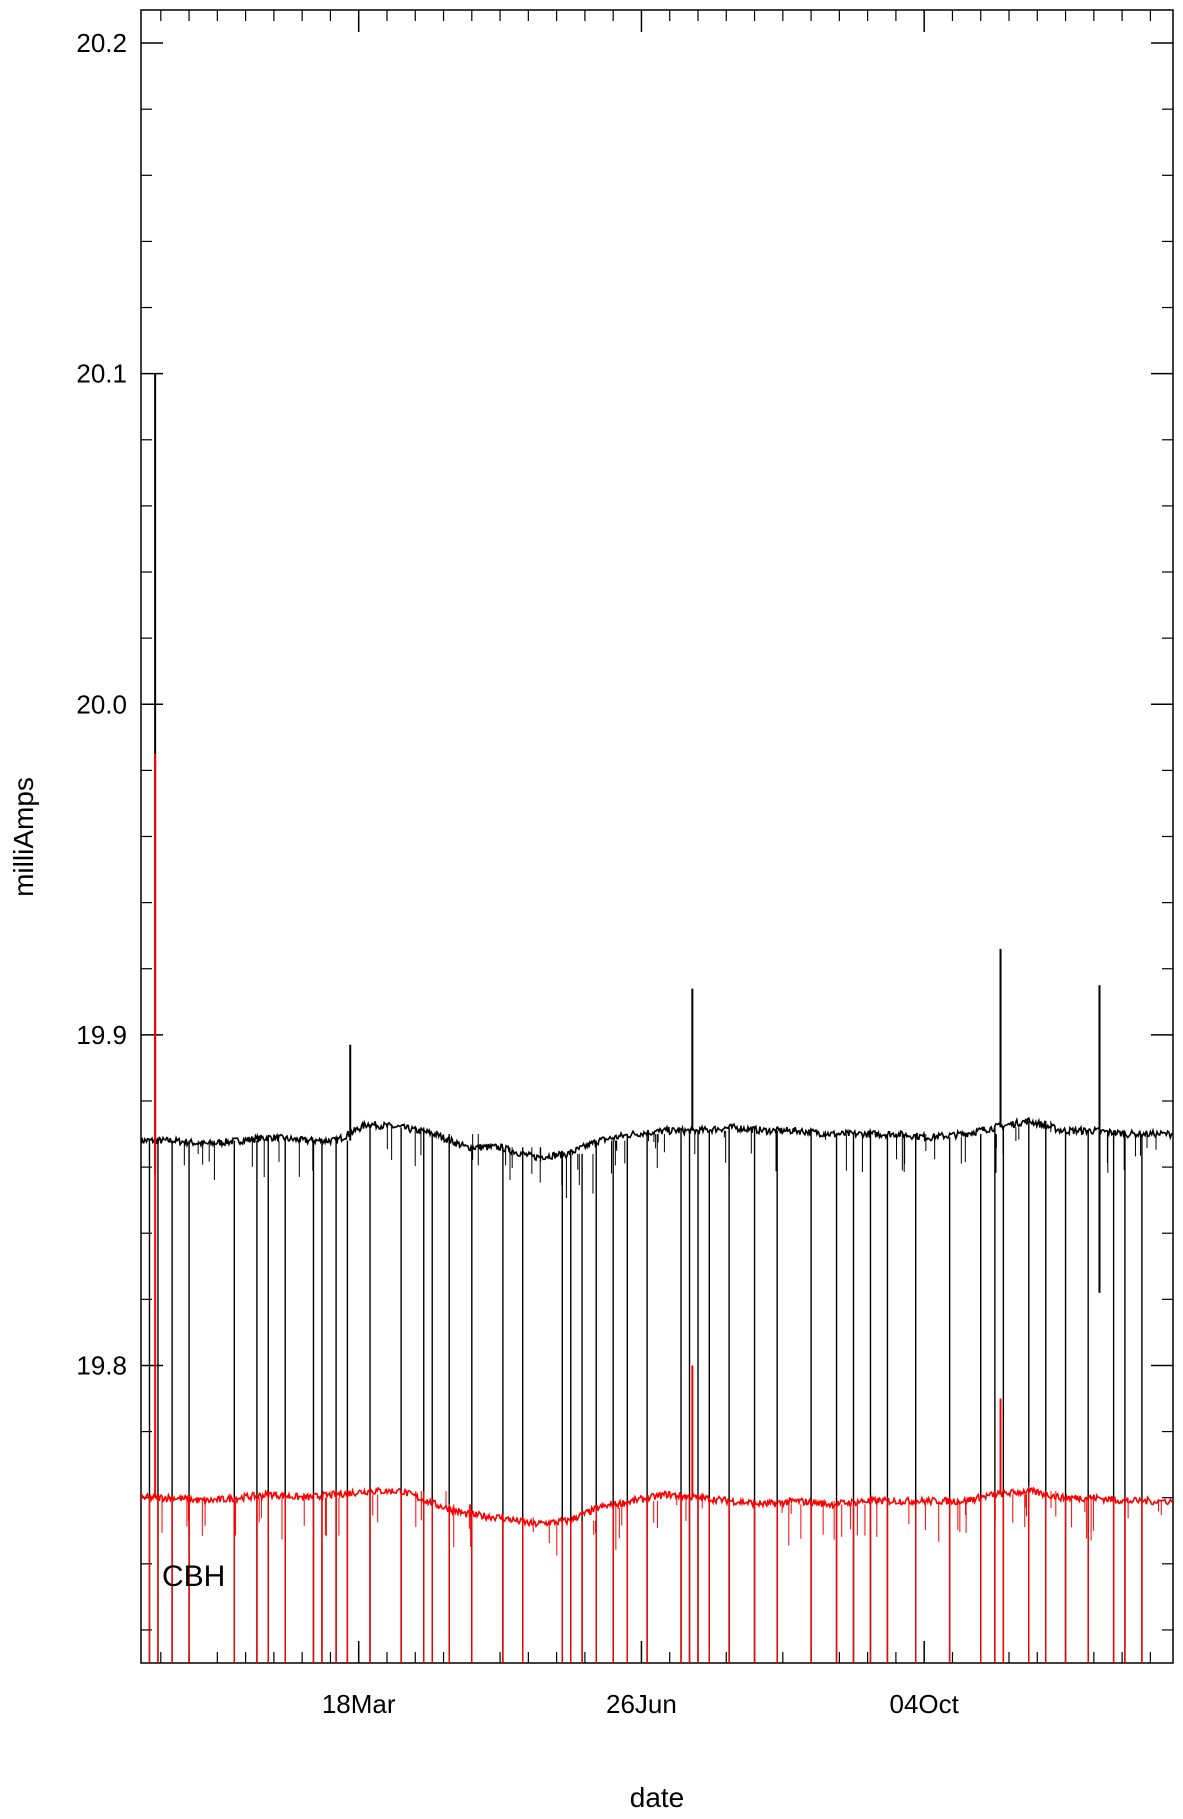  I want to click on y-tick-label: 19.8, so click(101, 1365).